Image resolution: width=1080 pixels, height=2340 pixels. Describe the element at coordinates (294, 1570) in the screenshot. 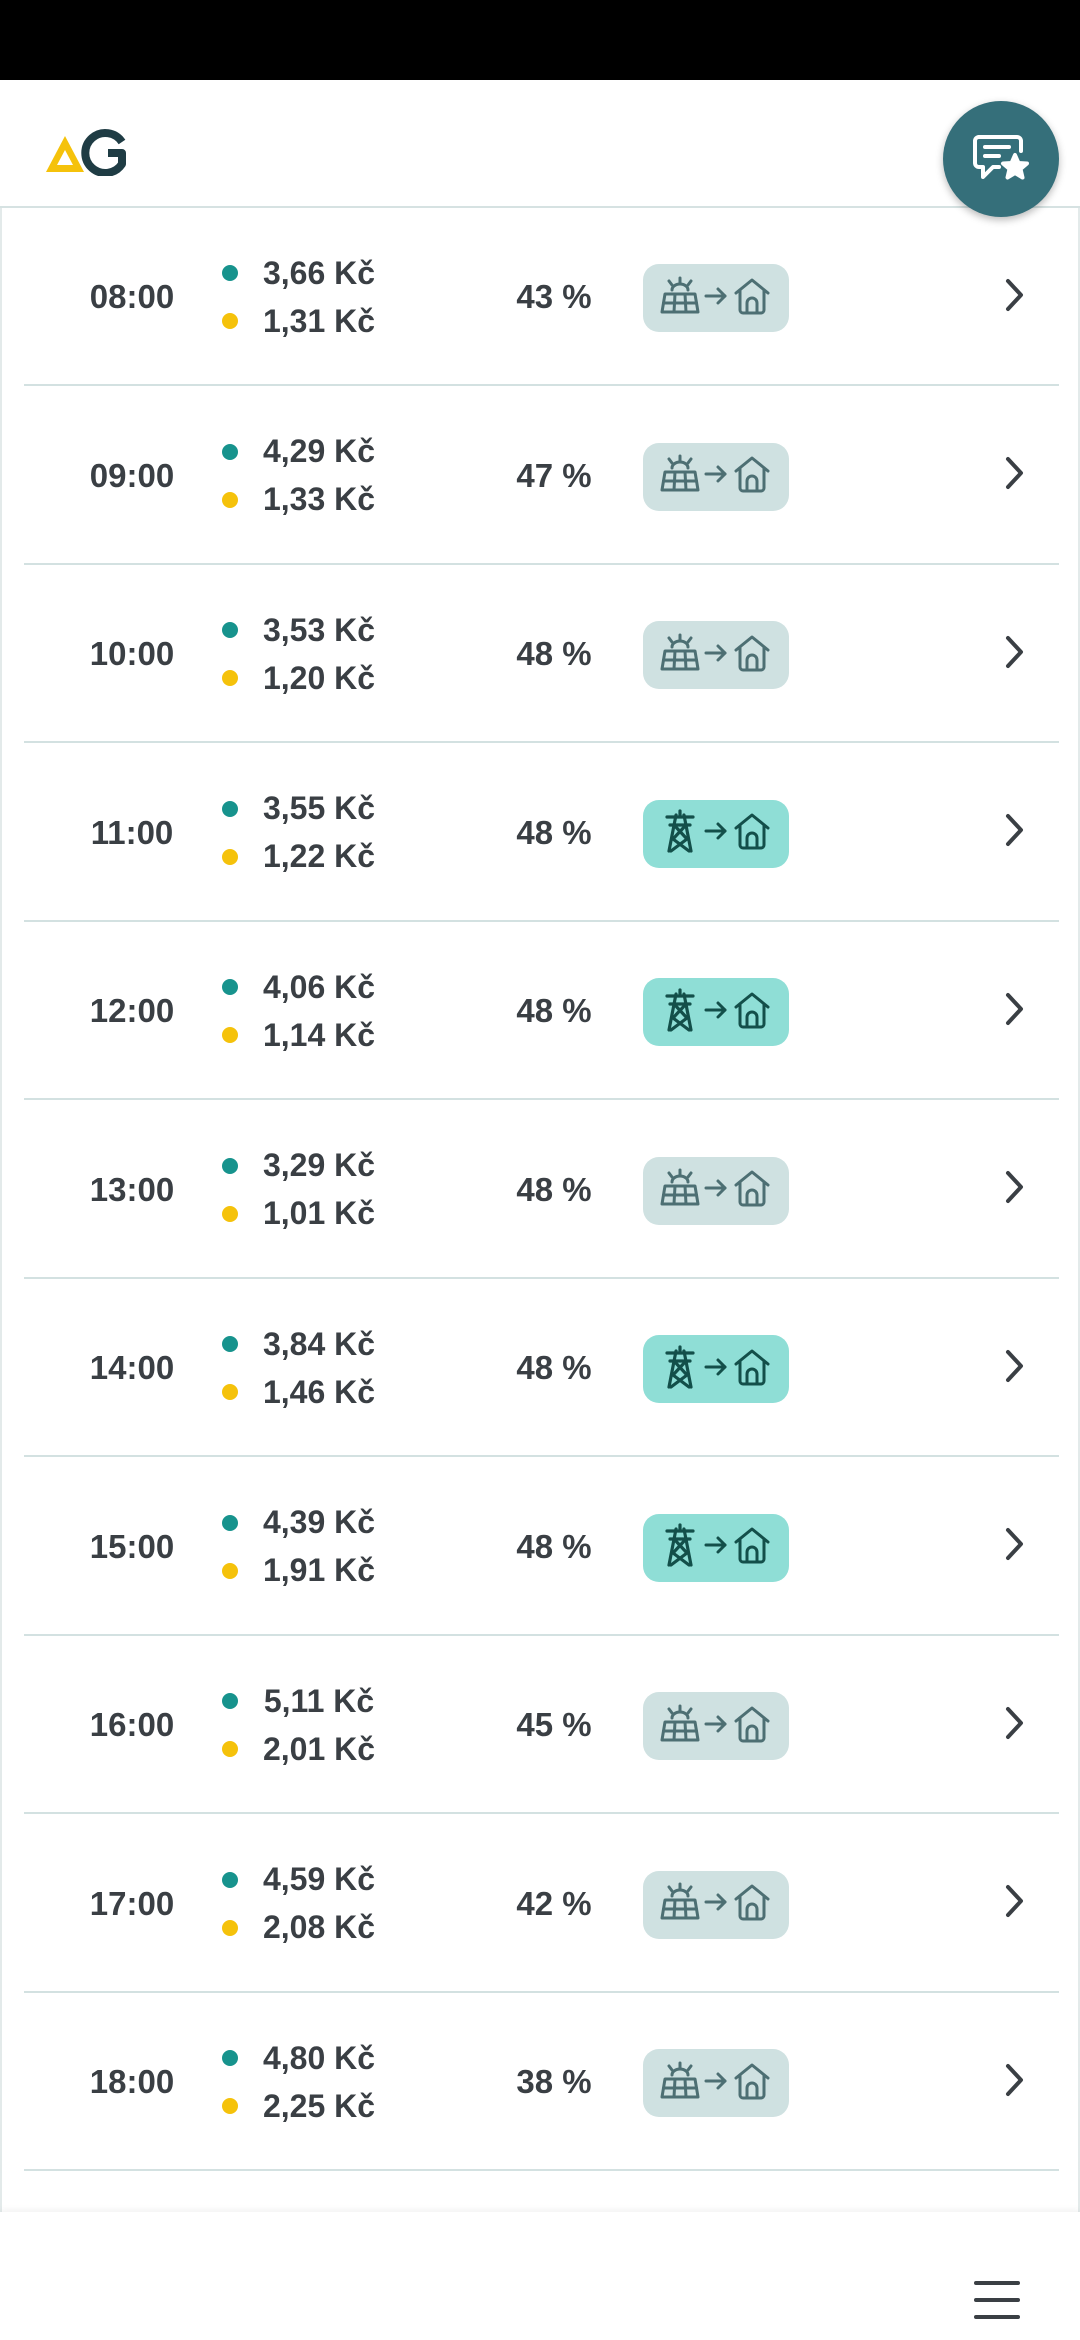

I see `price-line-yellow: 1,91 Kč` at that location.